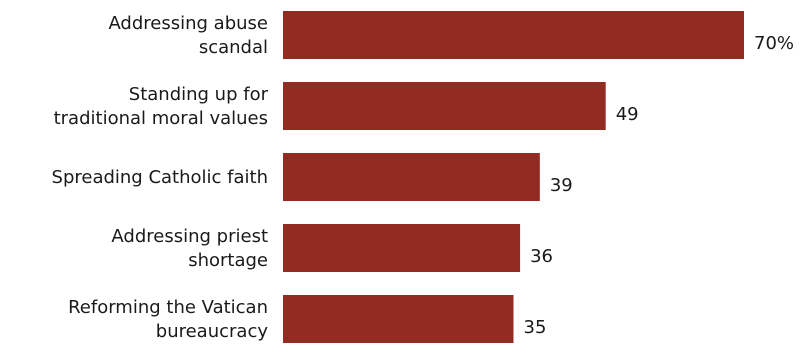  I want to click on value-label-0: 70%, so click(774, 43).